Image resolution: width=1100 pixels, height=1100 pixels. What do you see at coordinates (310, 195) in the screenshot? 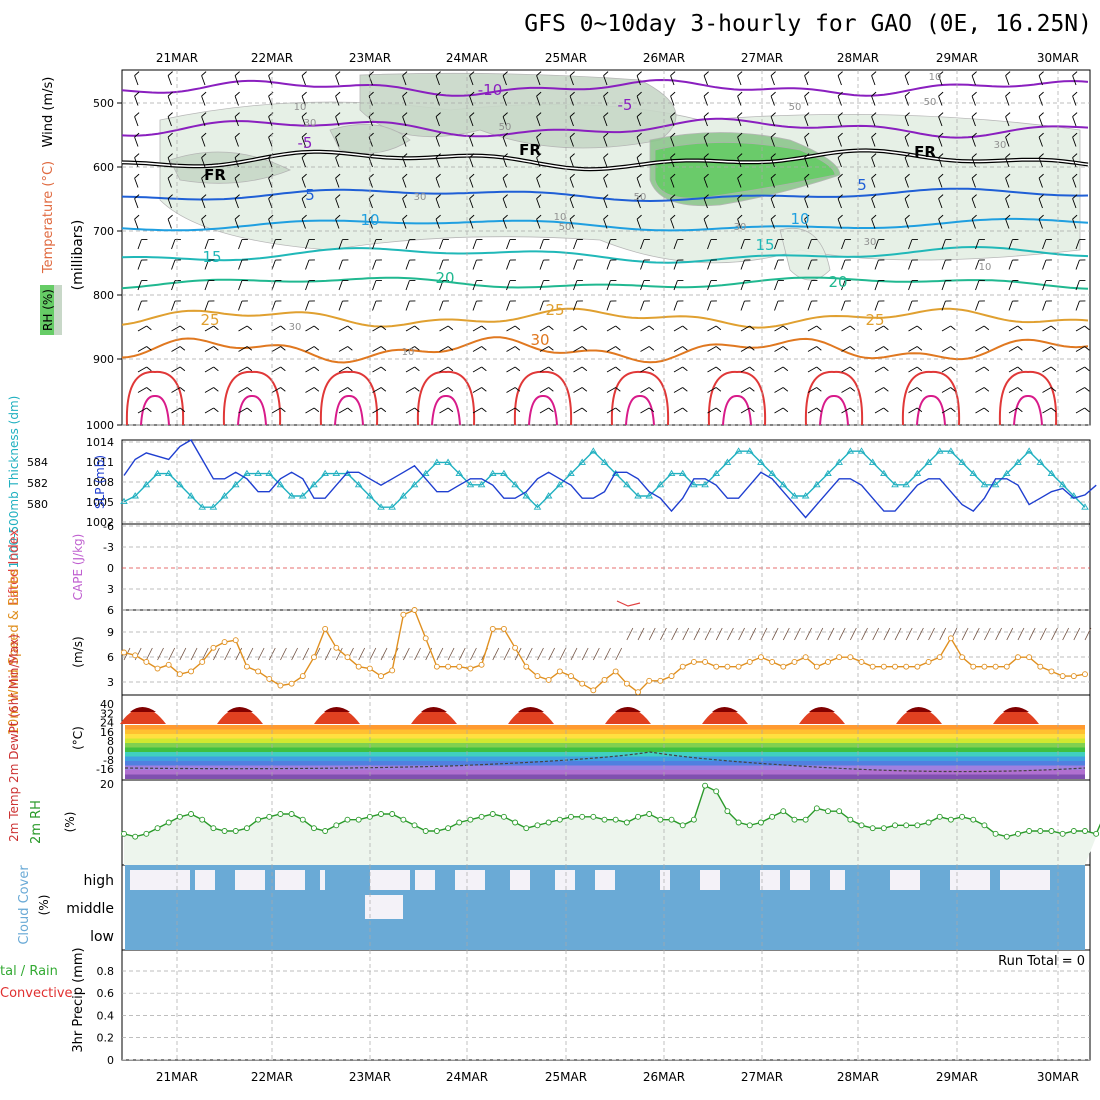
I see `contour-label-6: 5` at bounding box center [310, 195].